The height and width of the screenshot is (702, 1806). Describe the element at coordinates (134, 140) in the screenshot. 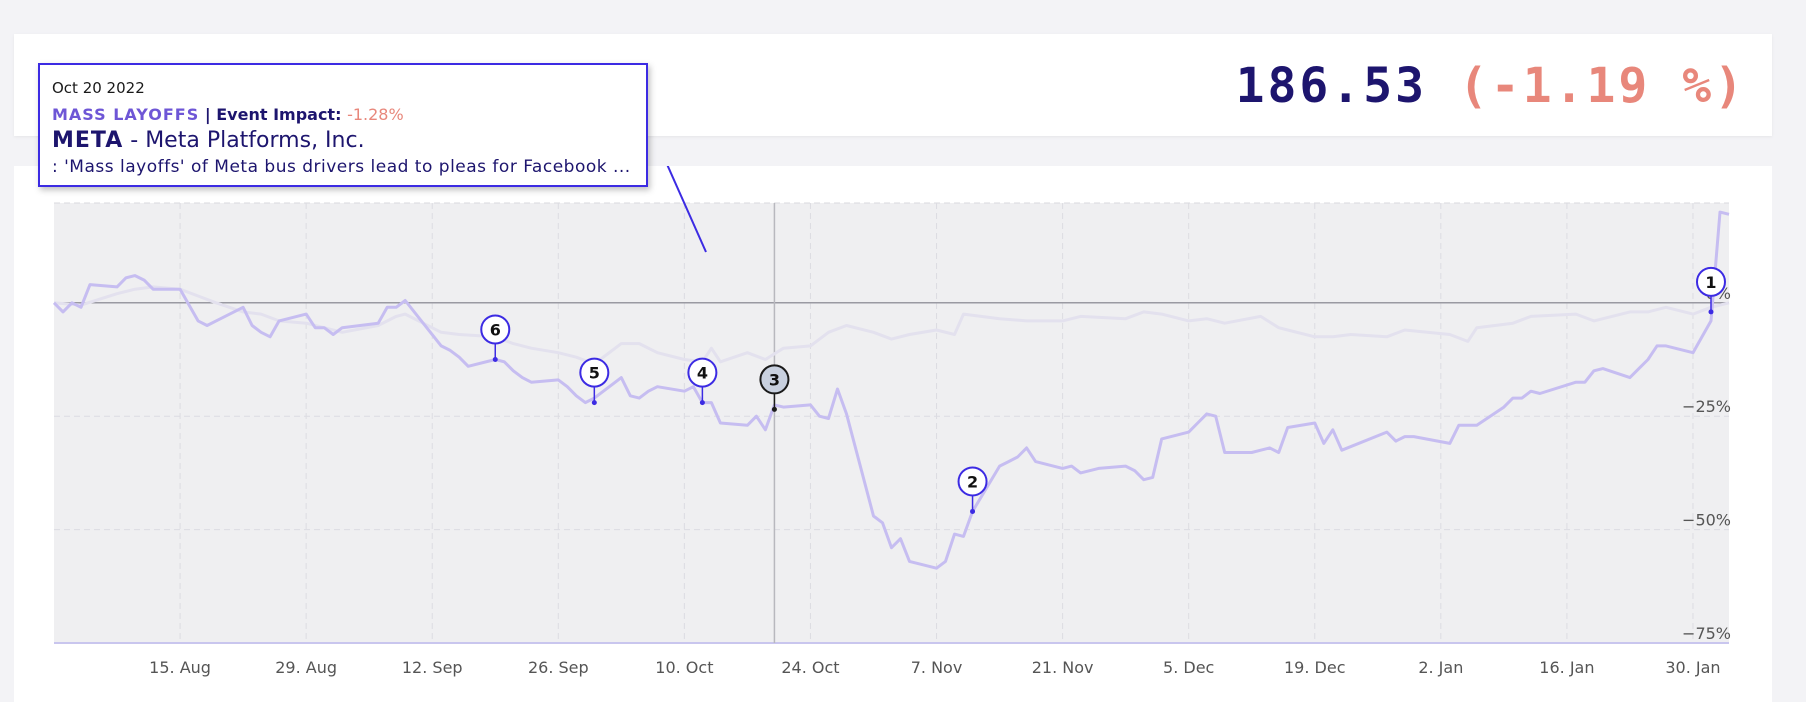

I see `company-dash: -` at that location.